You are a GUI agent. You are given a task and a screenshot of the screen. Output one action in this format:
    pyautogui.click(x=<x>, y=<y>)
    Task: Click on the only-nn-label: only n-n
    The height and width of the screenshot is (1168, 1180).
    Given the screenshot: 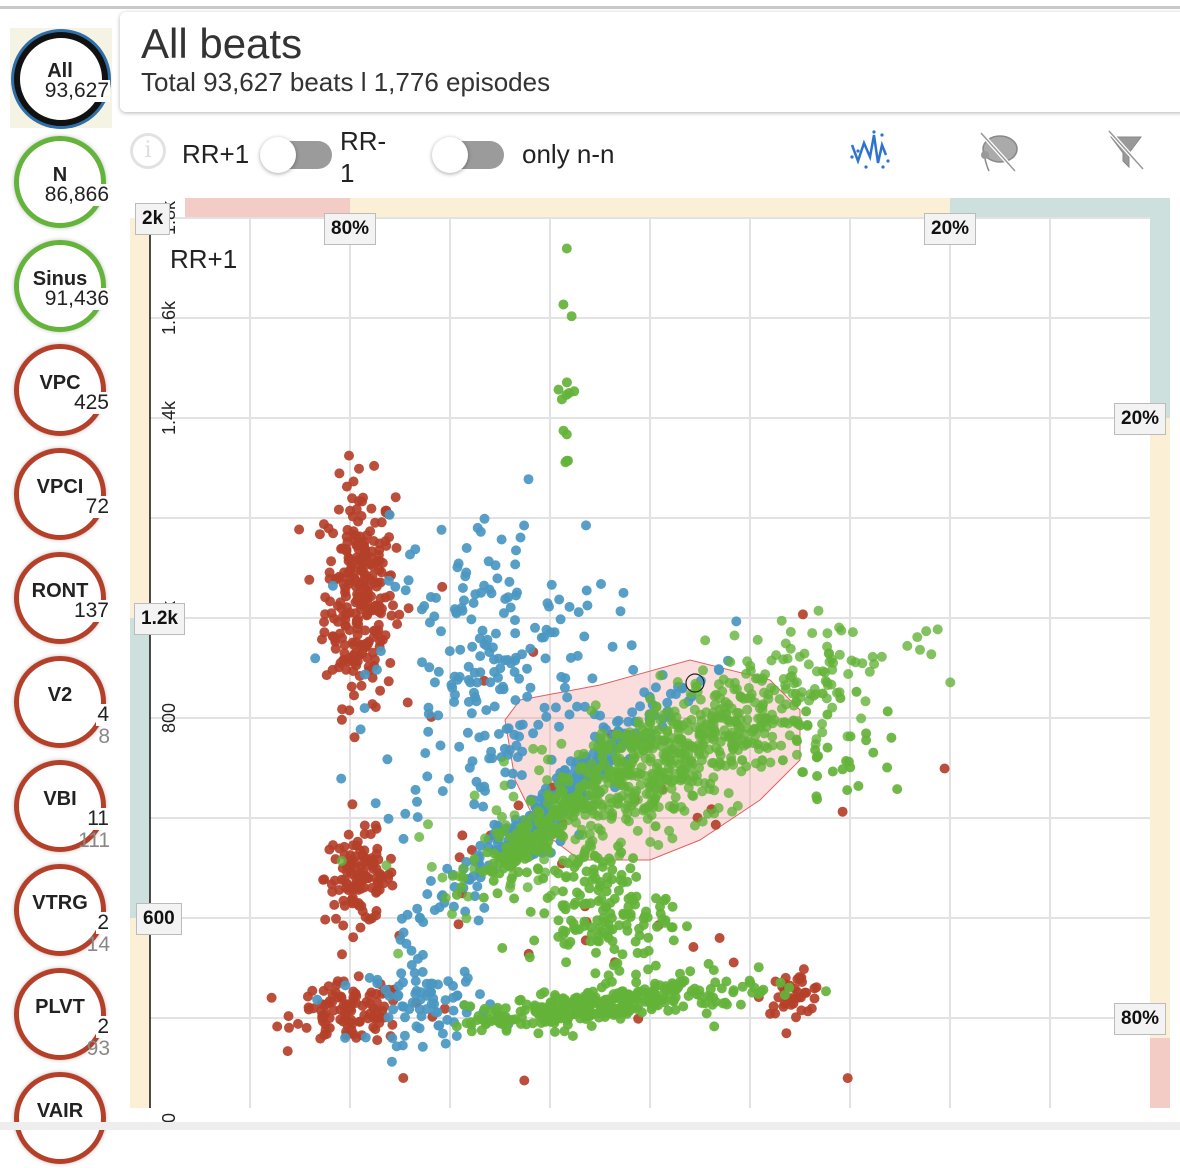 What is the action you would take?
    pyautogui.click(x=568, y=154)
    